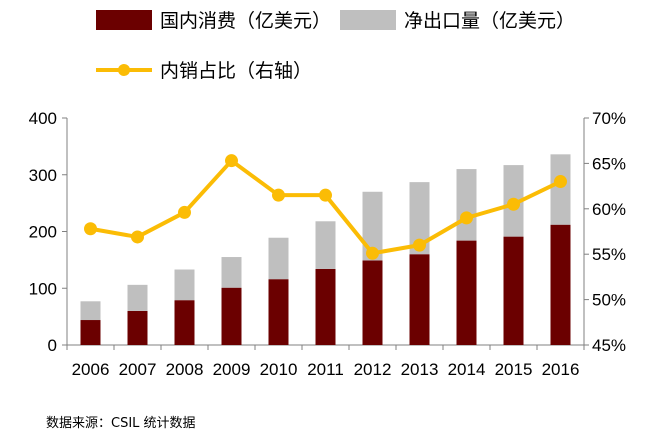  I want to click on ratio-point-2008, so click(184, 212).